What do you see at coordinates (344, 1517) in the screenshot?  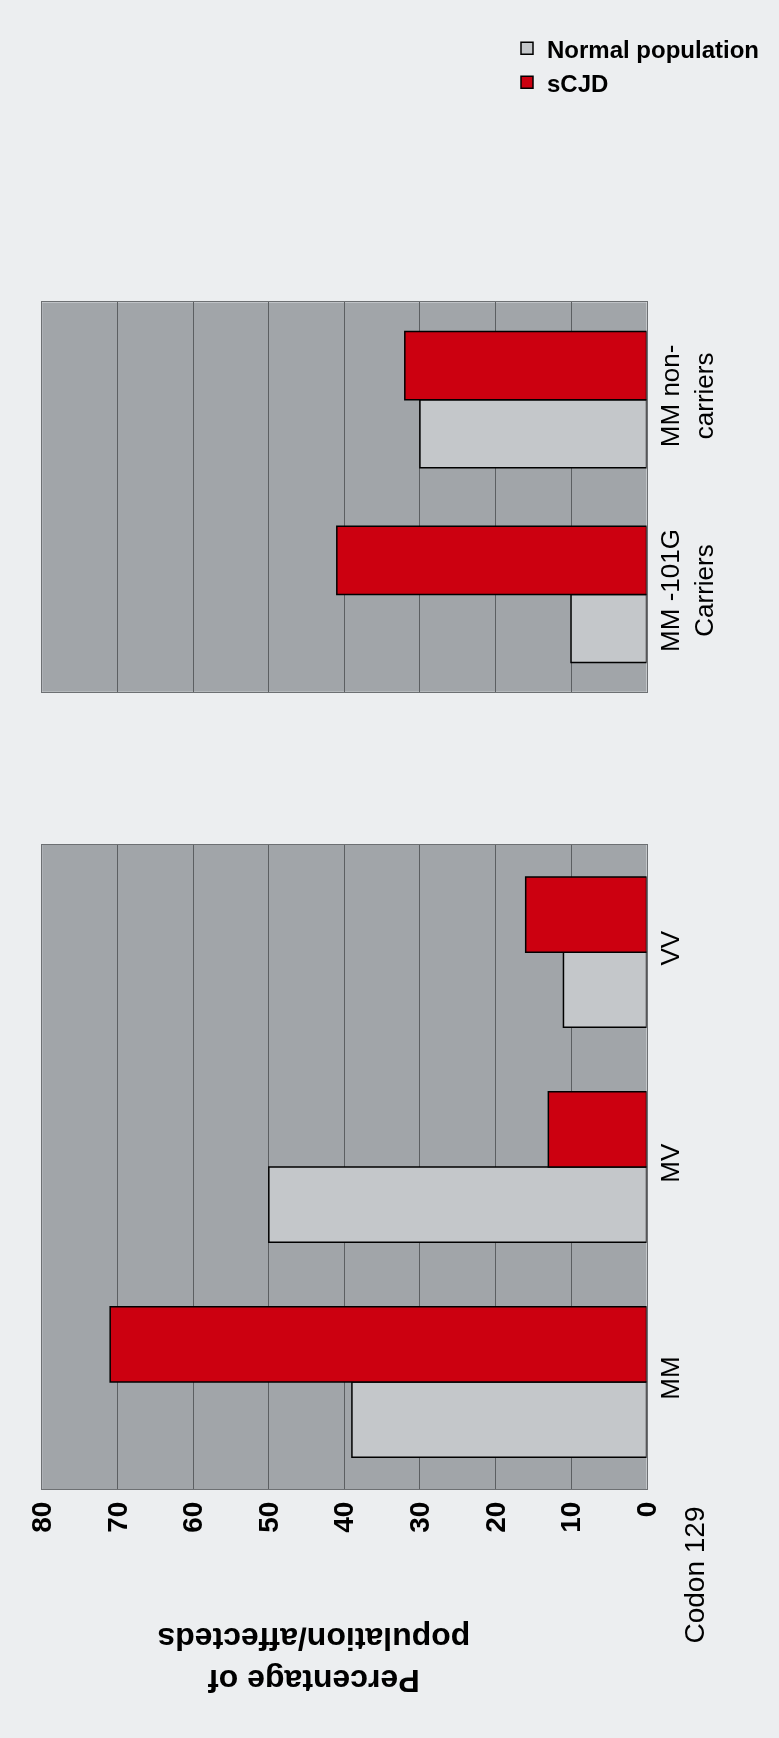 I see `x-tick-label: 40` at bounding box center [344, 1517].